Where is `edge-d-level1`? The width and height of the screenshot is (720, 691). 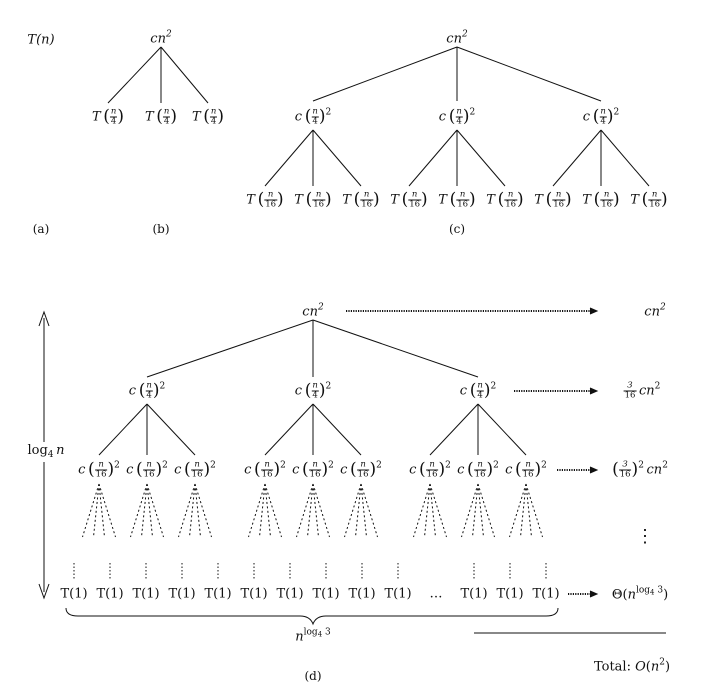
edge-d-level1 is located at coordinates (230, 348).